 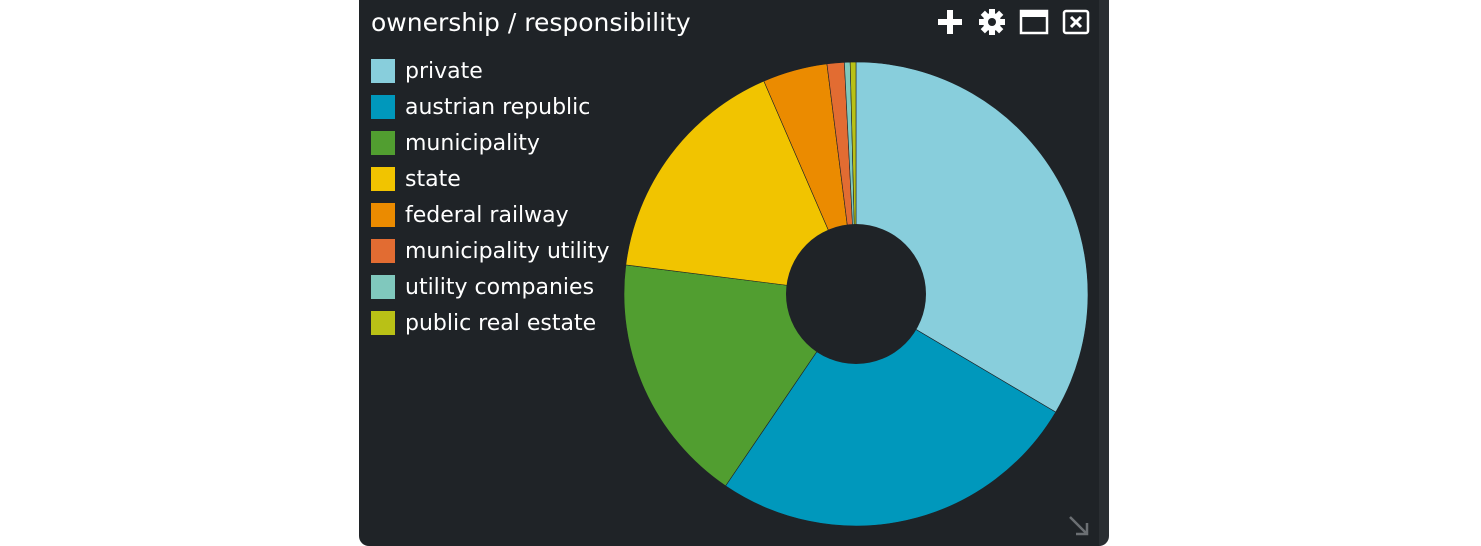 I want to click on legend-item: private, so click(x=490, y=71).